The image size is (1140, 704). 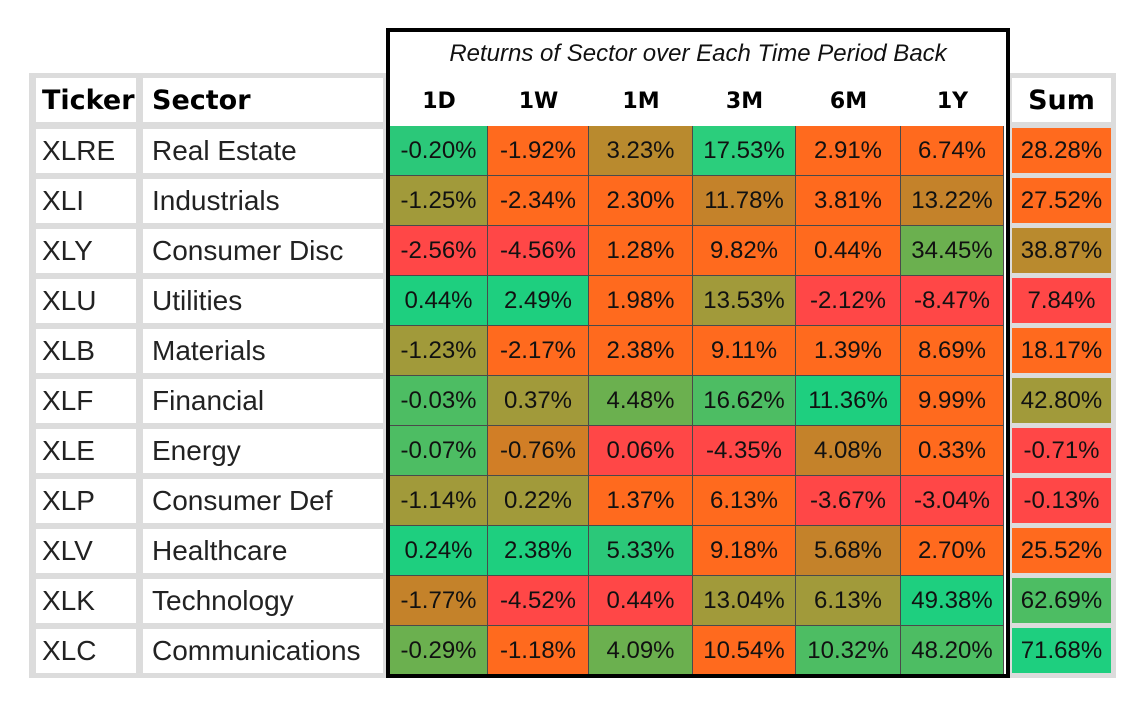 I want to click on return-cell: -0.07%, so click(x=439, y=451).